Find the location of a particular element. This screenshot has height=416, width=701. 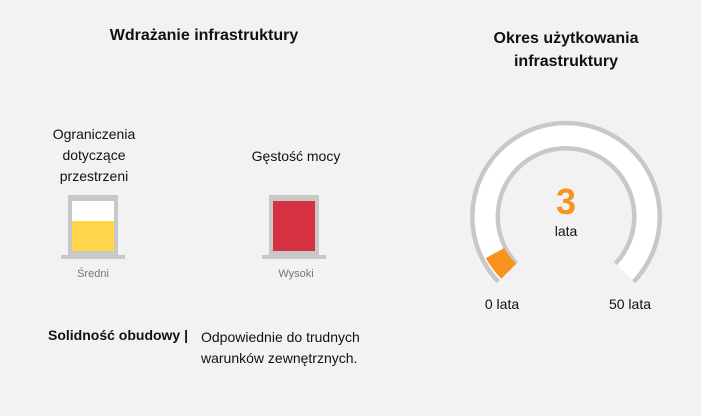

space-constraints-label: Ograniczenia dotyczące przestrzeni is located at coordinates (94, 155).